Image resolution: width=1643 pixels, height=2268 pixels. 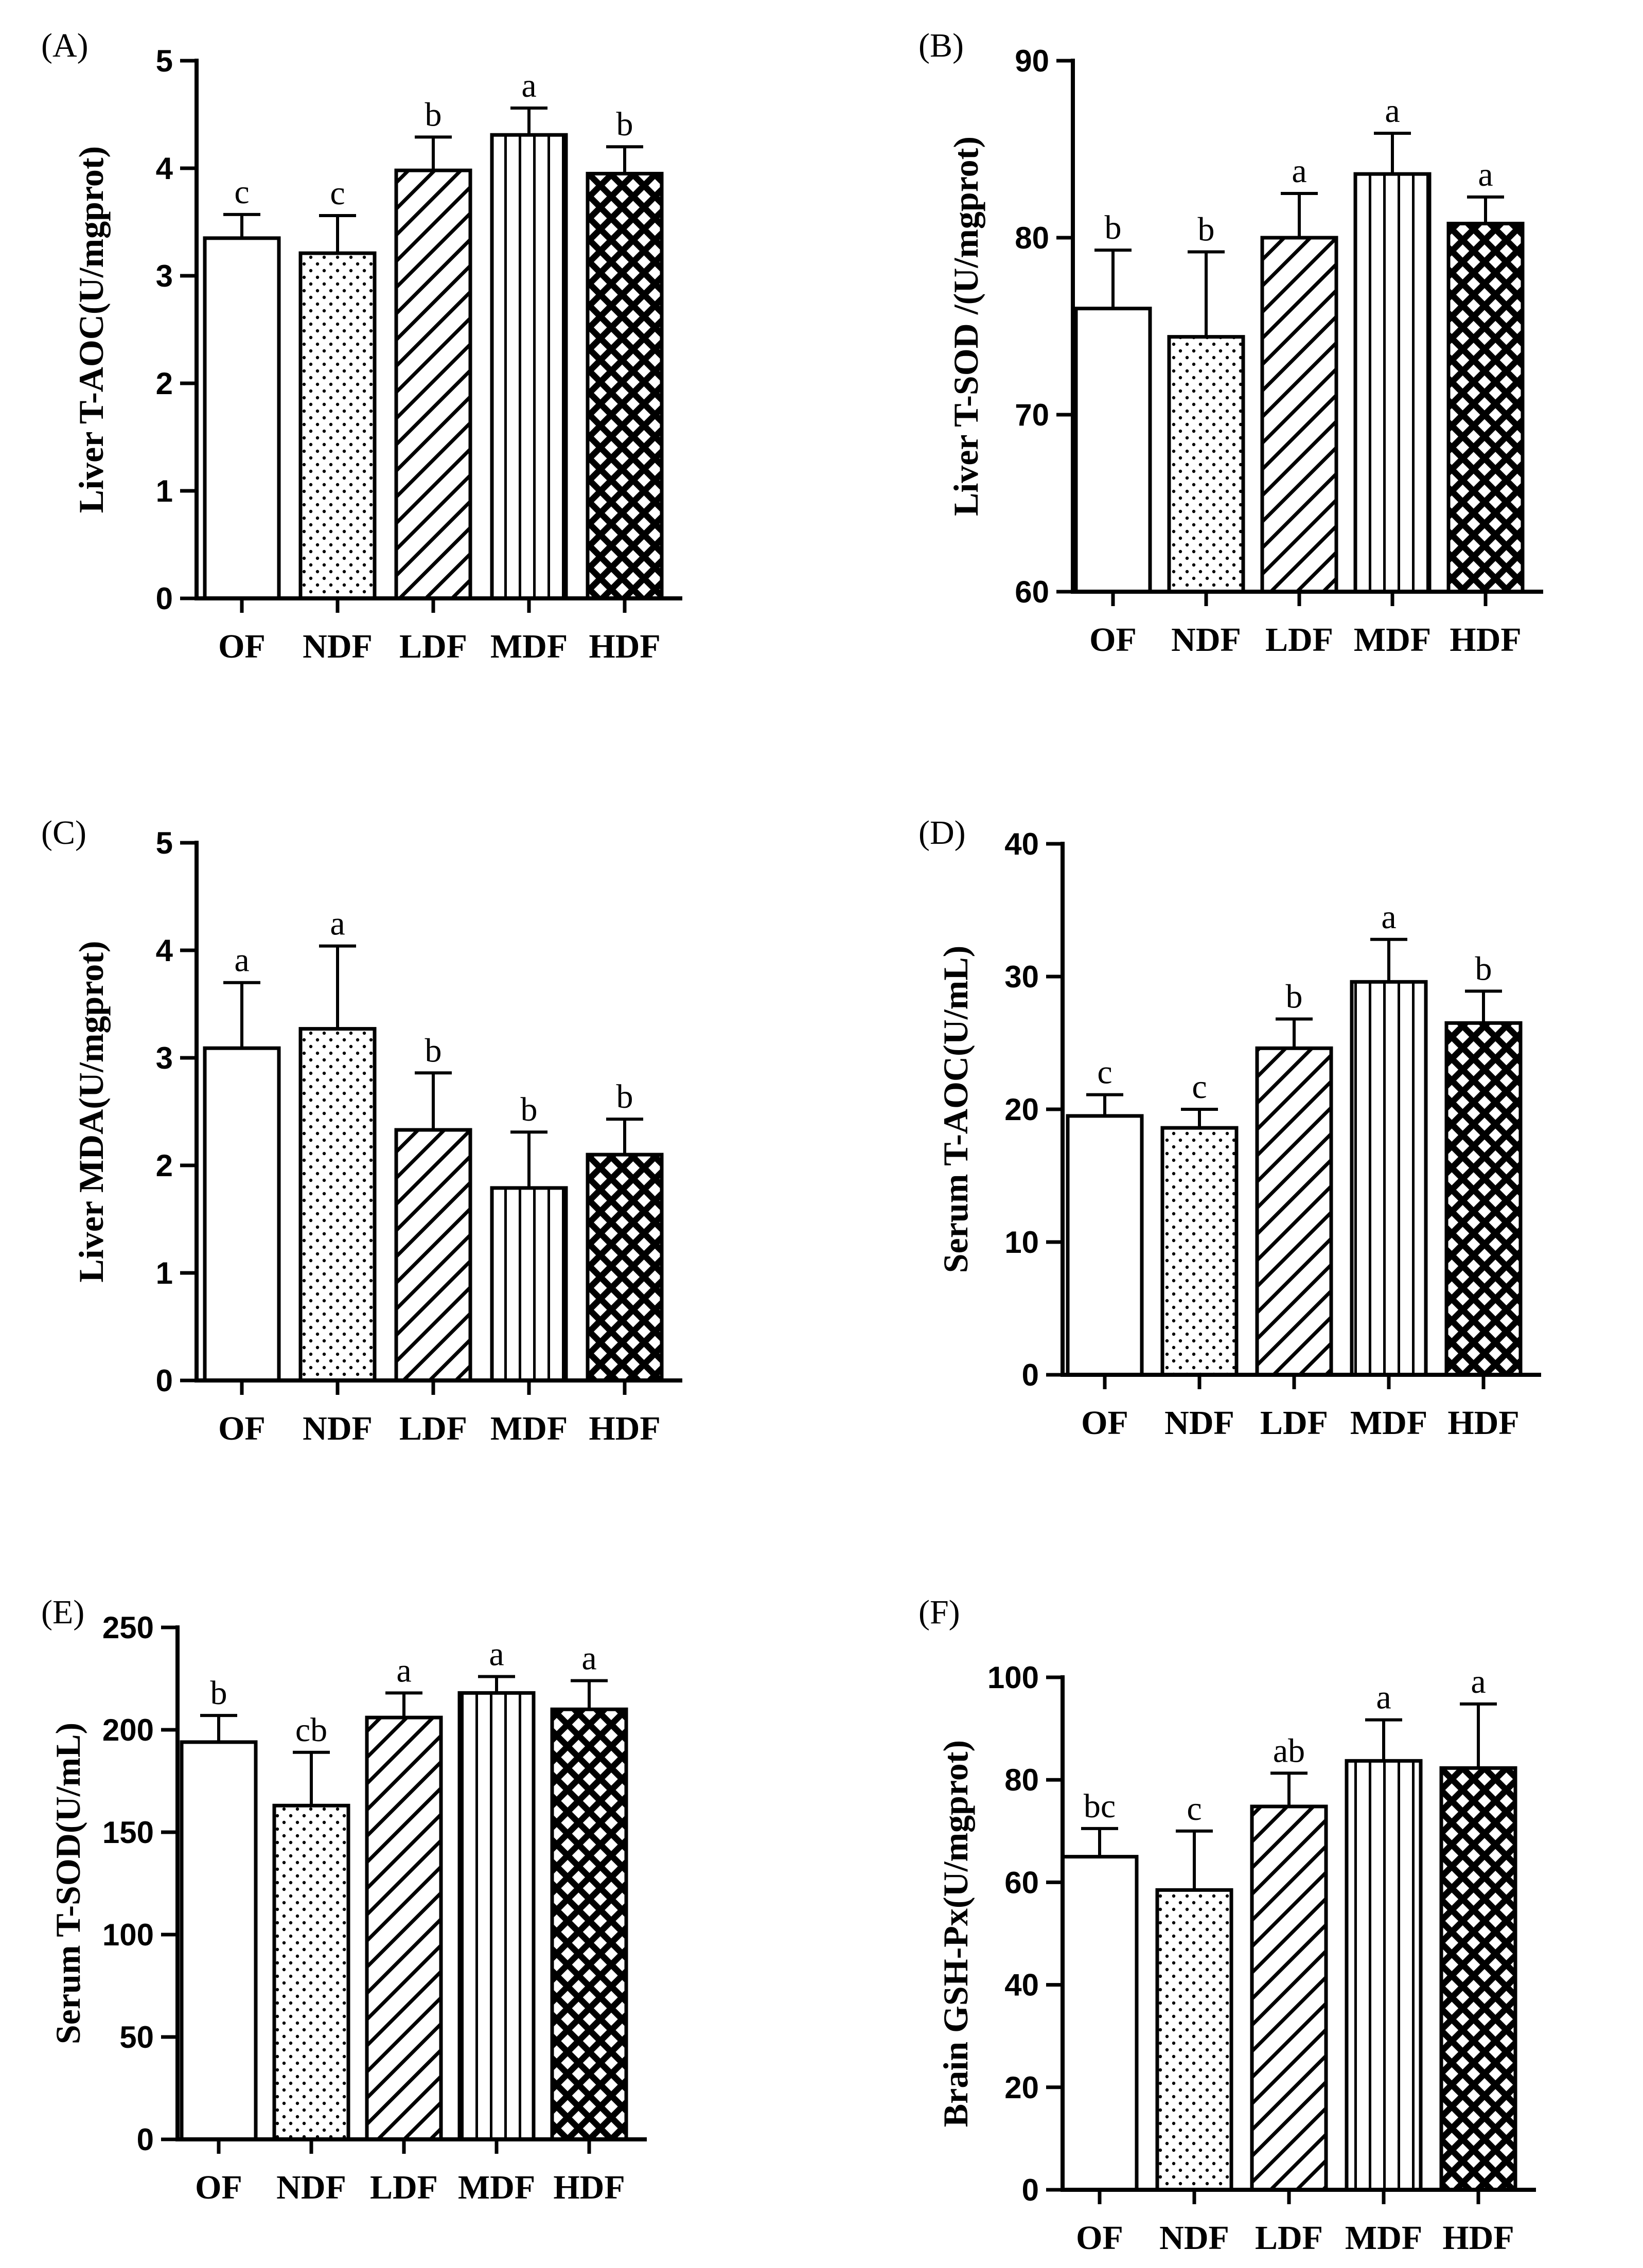 I want to click on y-tick-label: 2, so click(x=164, y=383).